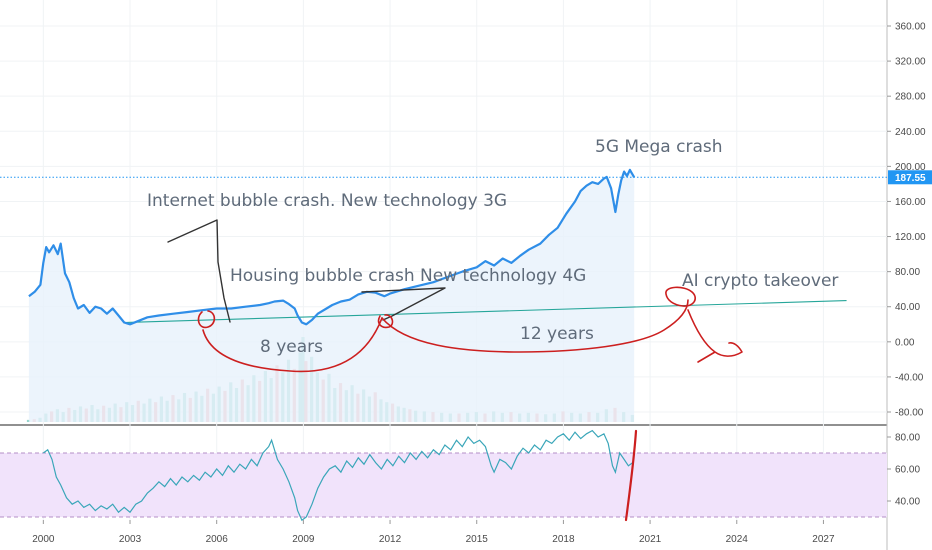  I want to click on trend-line-group, so click(485, 312).